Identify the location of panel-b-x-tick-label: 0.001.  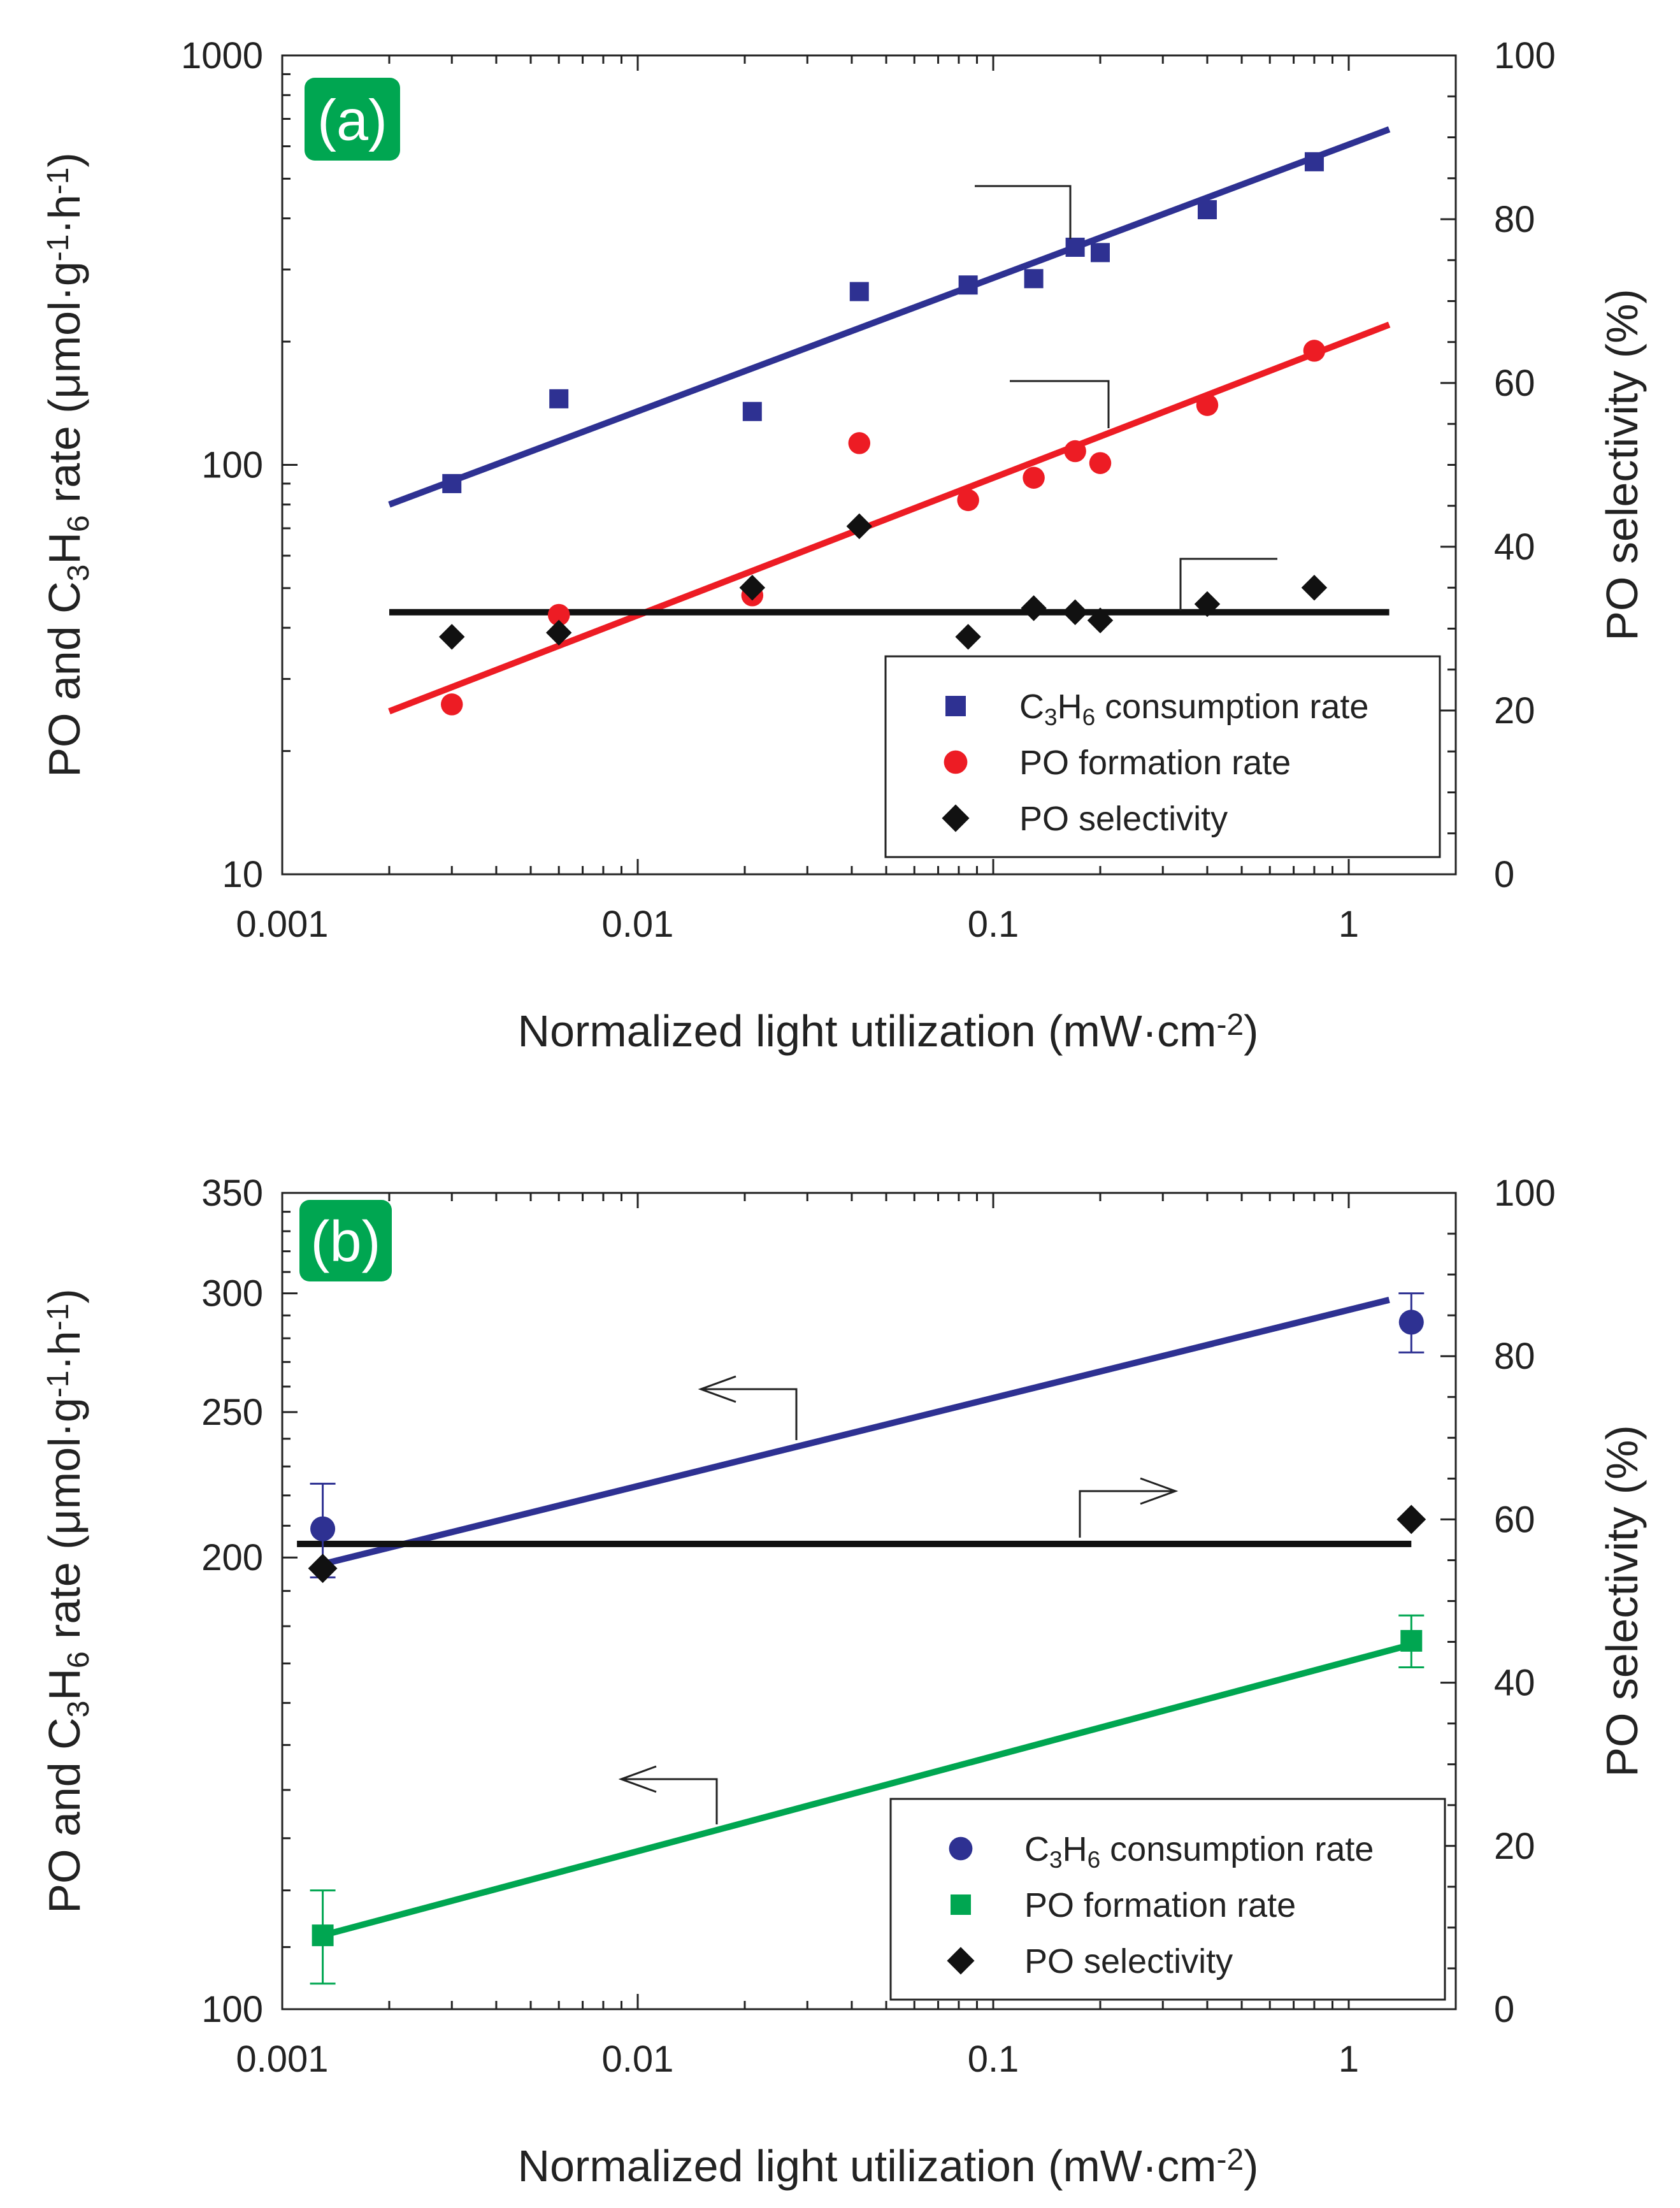
(282, 2059).